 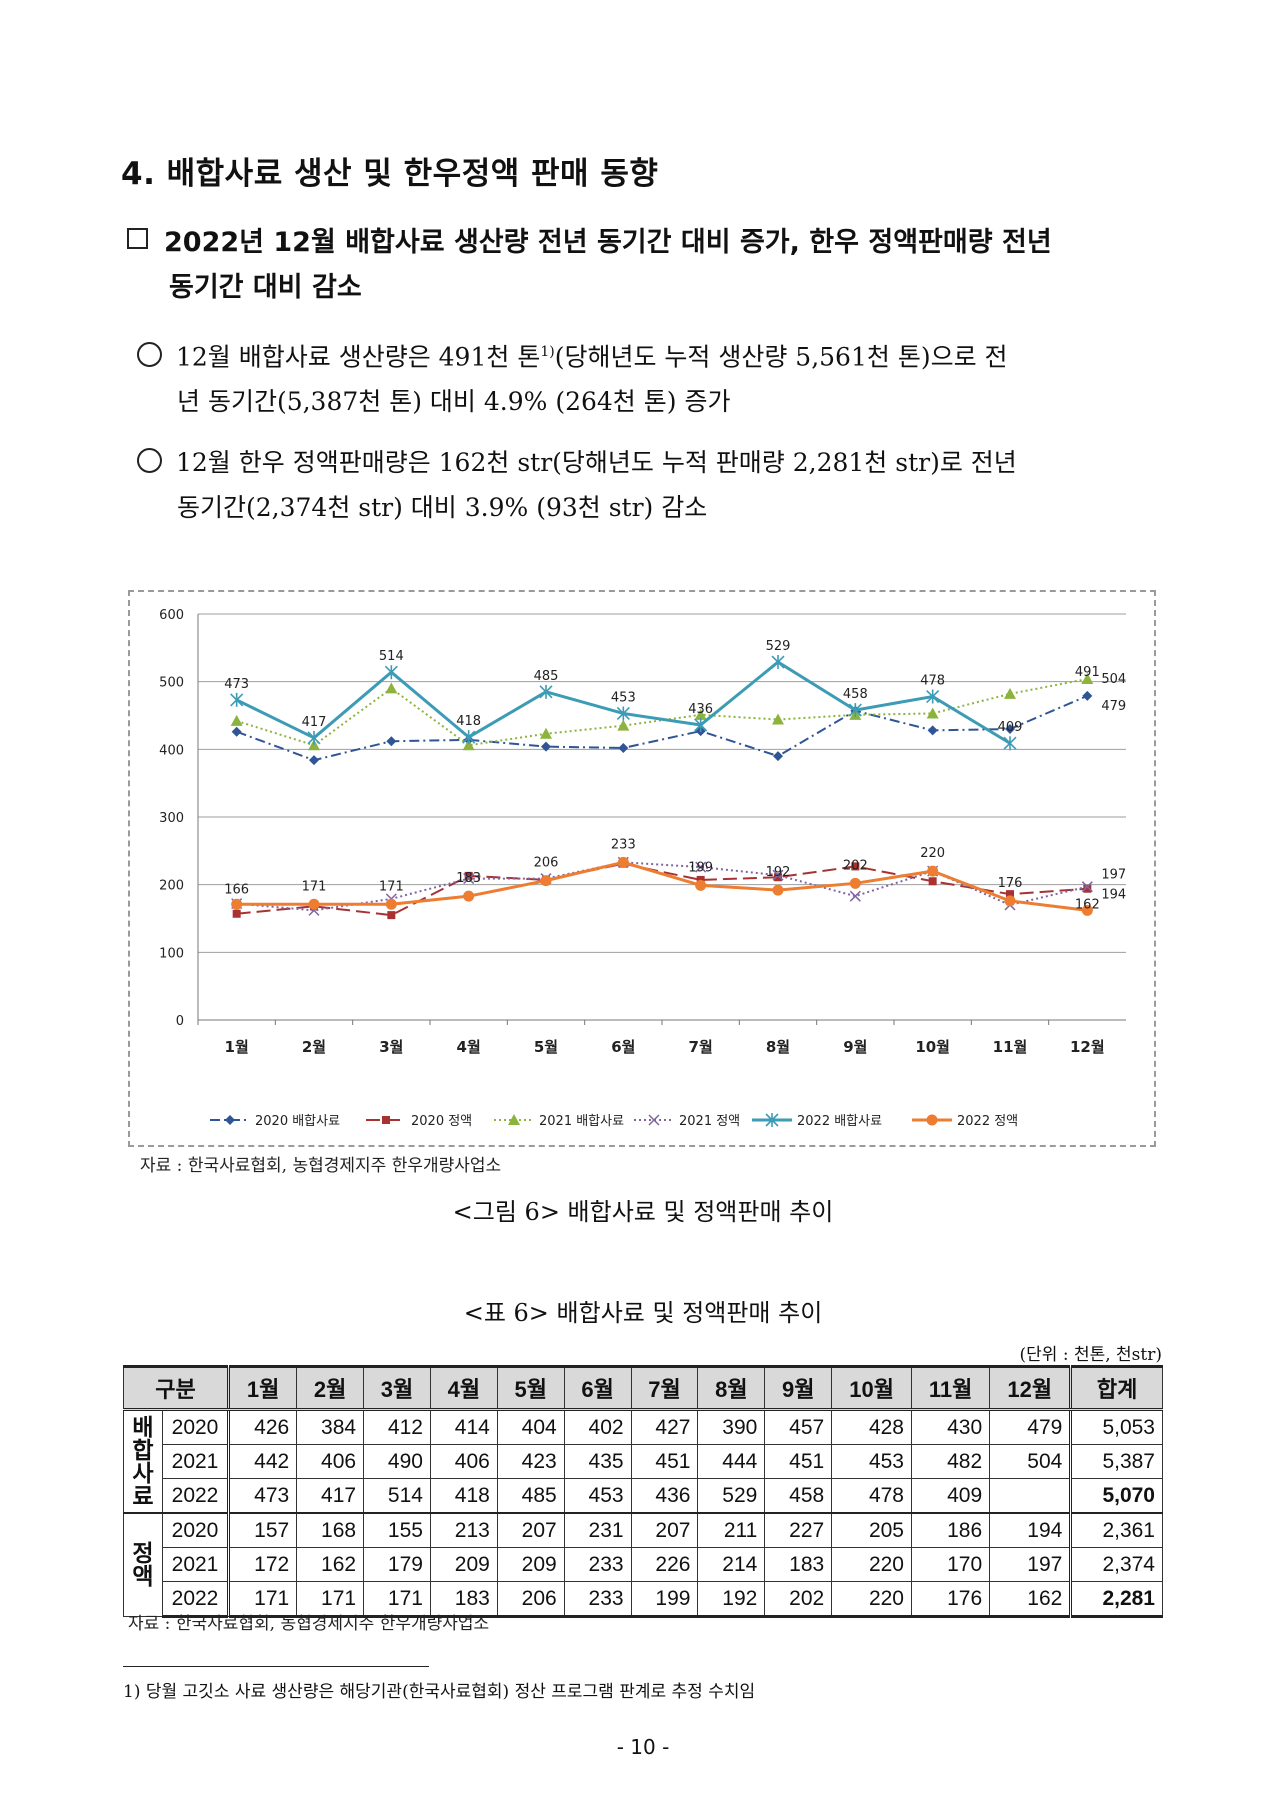 What do you see at coordinates (798, 1427) in the screenshot?
I see `table-cell: 457` at bounding box center [798, 1427].